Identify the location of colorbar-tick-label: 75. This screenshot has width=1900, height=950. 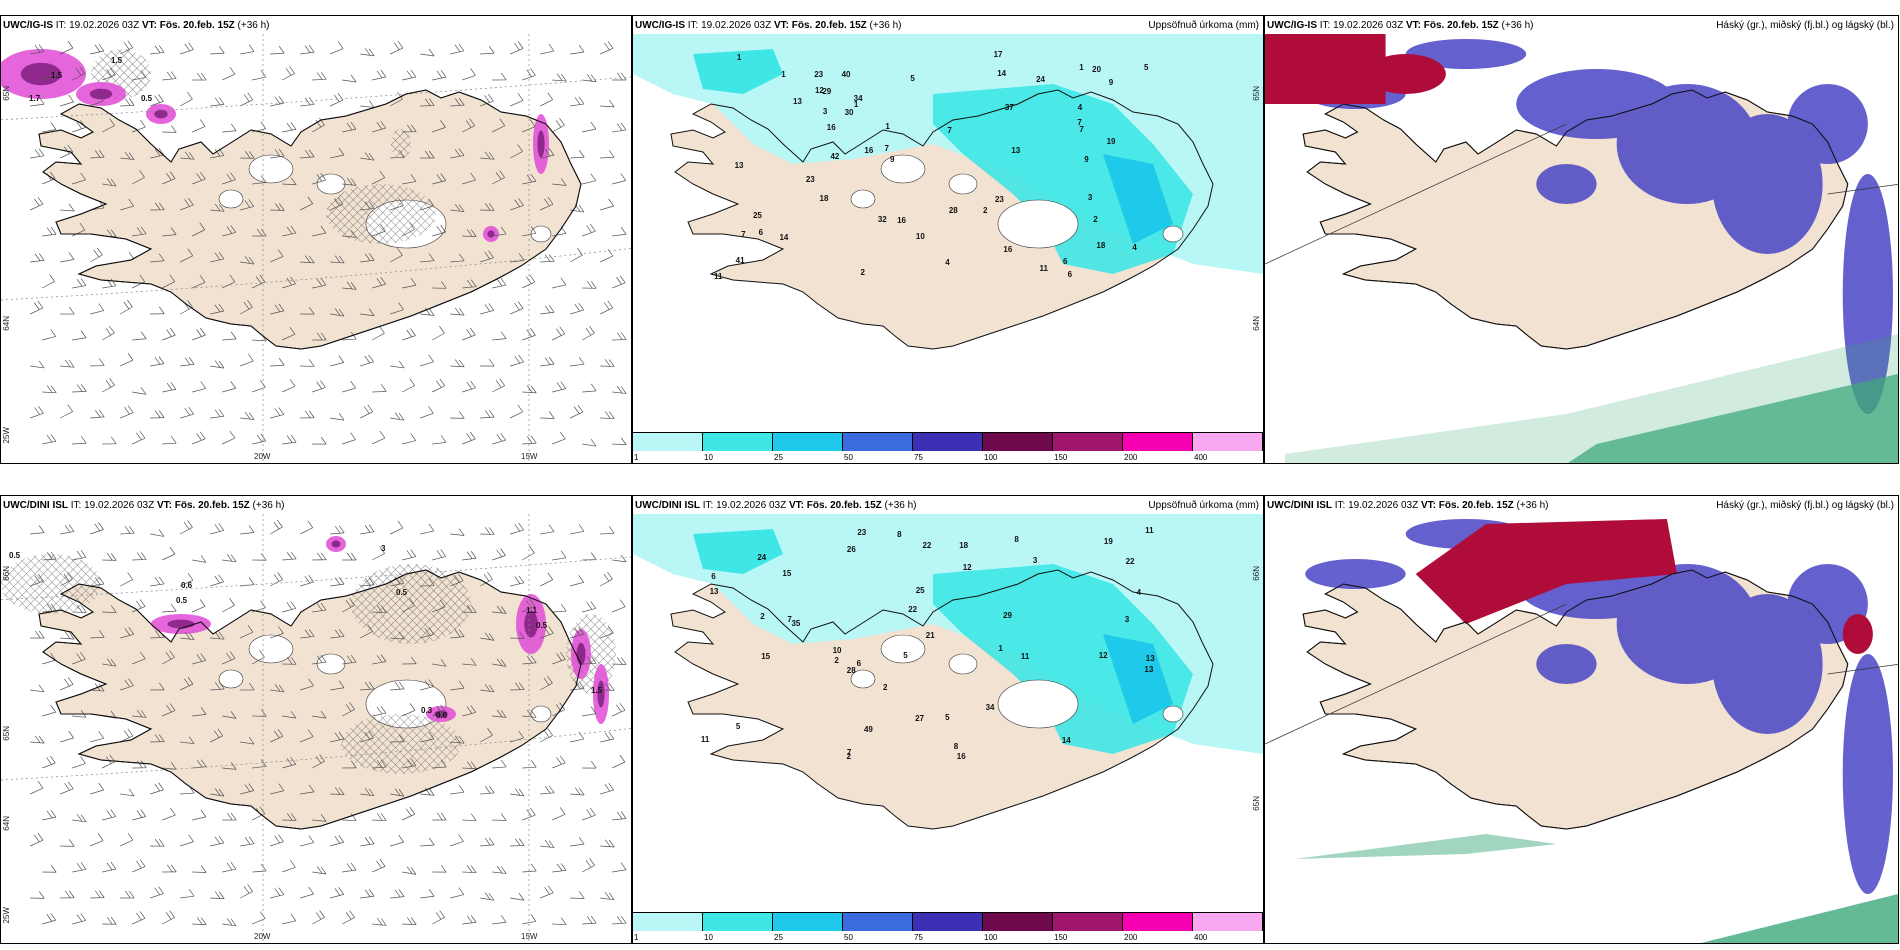
(918, 457).